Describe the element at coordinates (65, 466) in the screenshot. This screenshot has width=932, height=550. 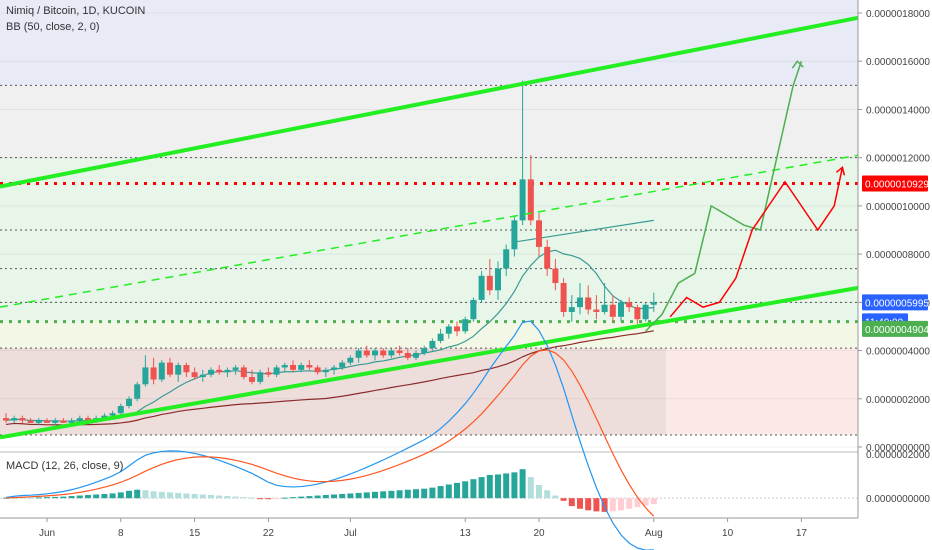
I see `macd-indicator-label: MACD (12, 26, close, 9)` at that location.